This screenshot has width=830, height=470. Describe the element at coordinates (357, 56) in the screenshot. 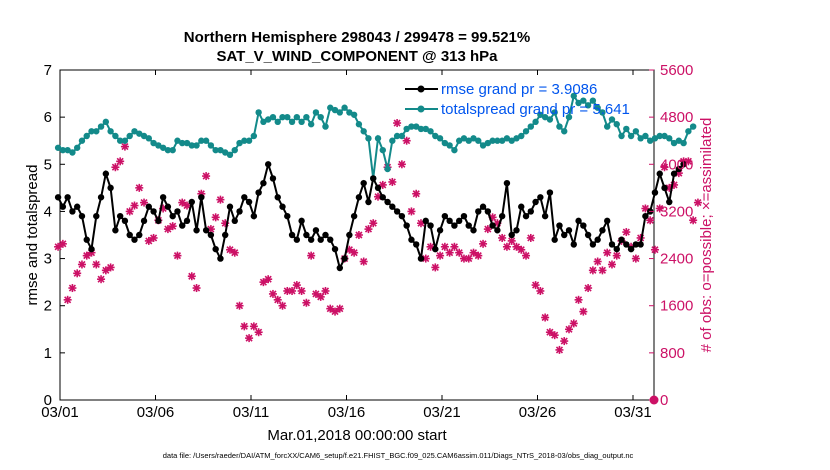

I see `chart-subtitle: SAT_V_WIND_COMPONENT @ 313 hPa` at that location.